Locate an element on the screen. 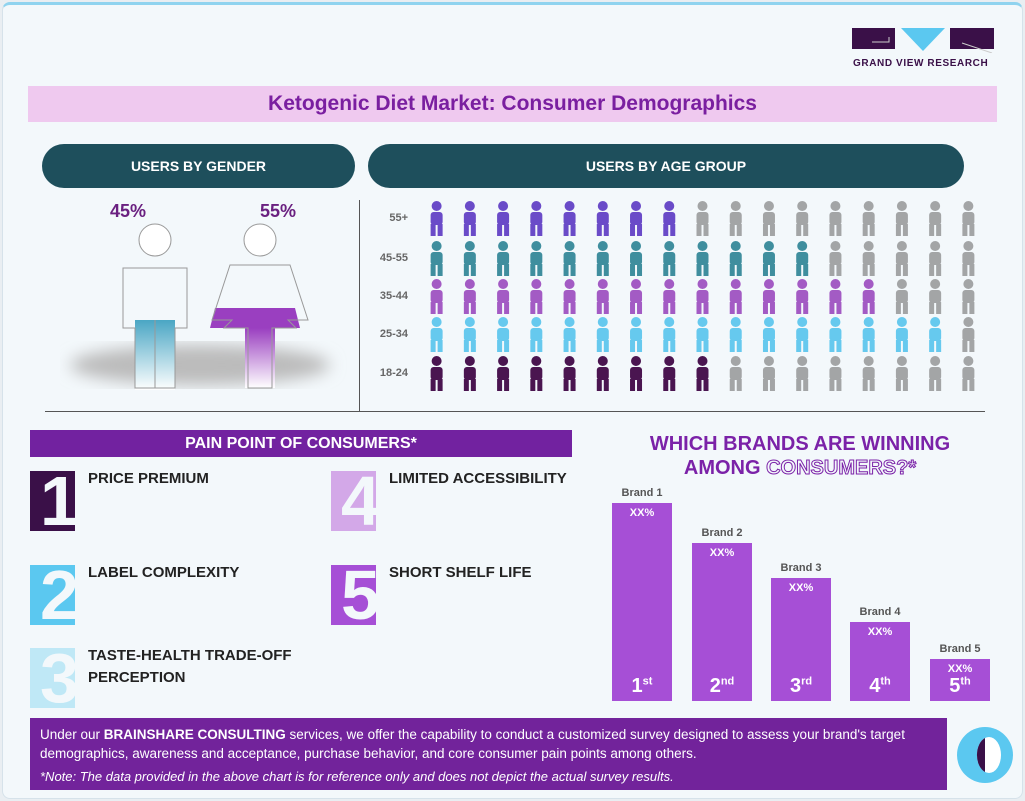 Image resolution: width=1025 pixels, height=801 pixels. brands-title-consumers: CONSUMERS?* is located at coordinates (841, 468).